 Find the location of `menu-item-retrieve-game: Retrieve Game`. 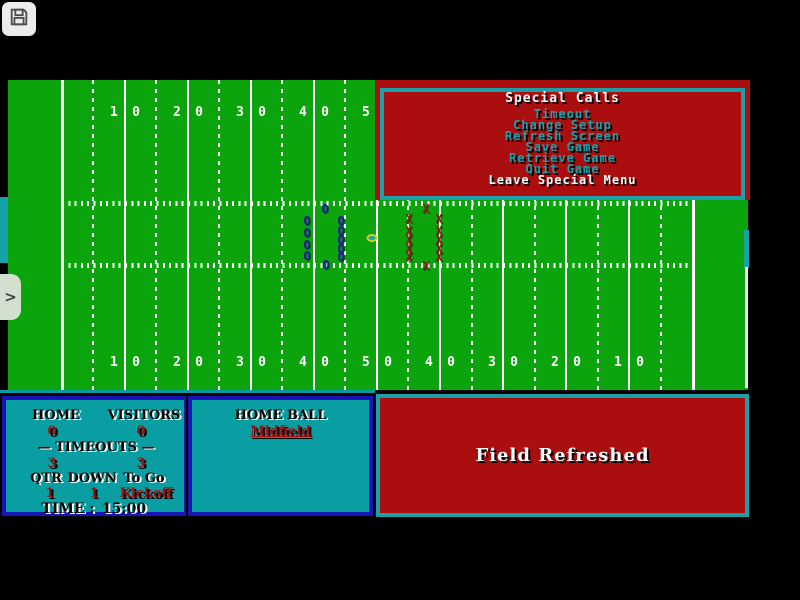

menu-item-retrieve-game: Retrieve Game is located at coordinates (562, 158).